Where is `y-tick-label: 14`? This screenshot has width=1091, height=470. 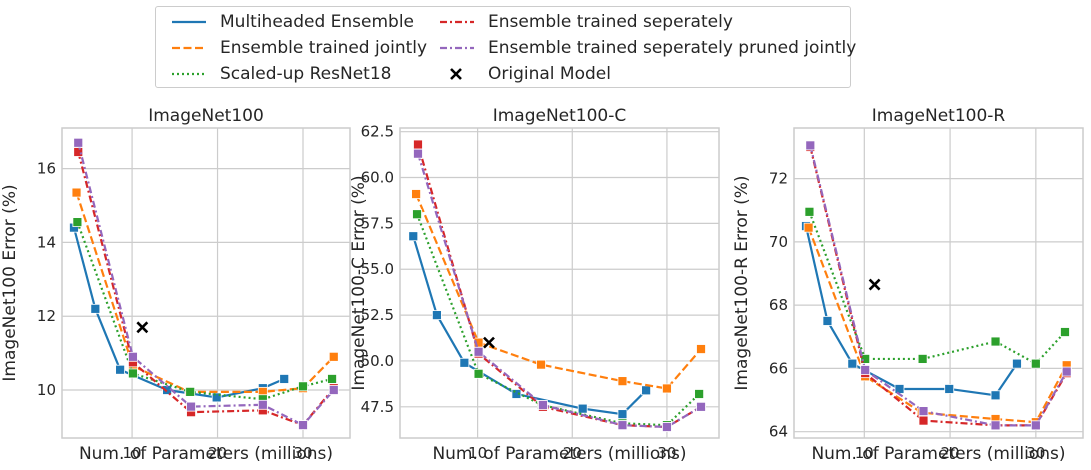 y-tick-label: 14 is located at coordinates (46, 242).